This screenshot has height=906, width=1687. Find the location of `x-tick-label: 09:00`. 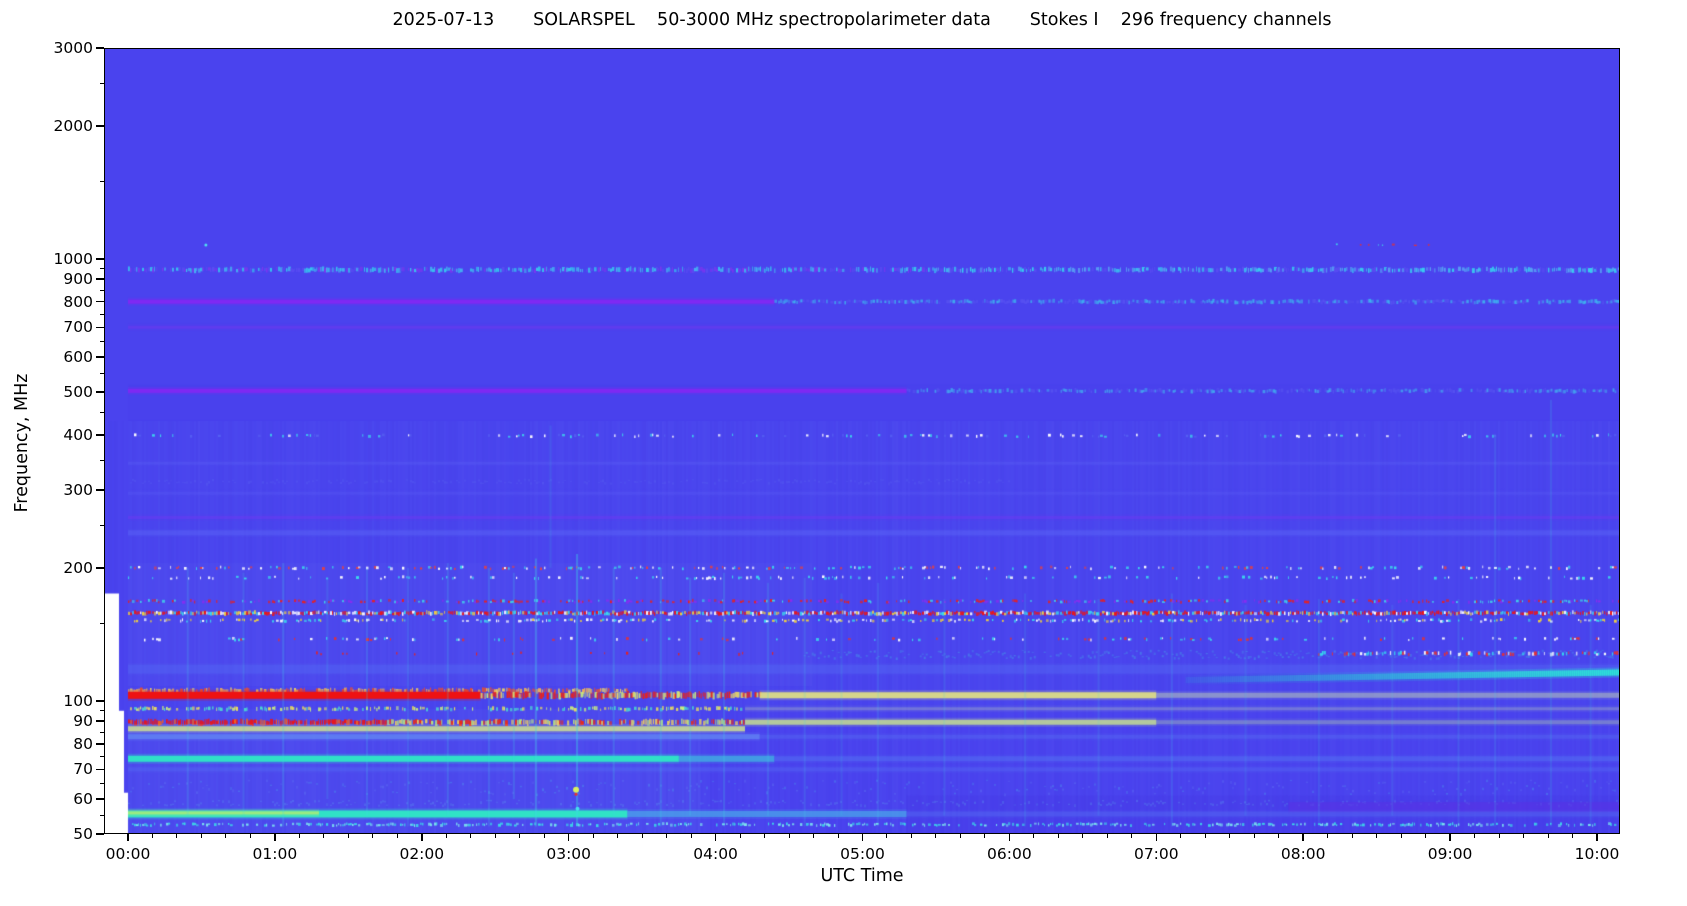

x-tick-label: 09:00 is located at coordinates (1450, 854).